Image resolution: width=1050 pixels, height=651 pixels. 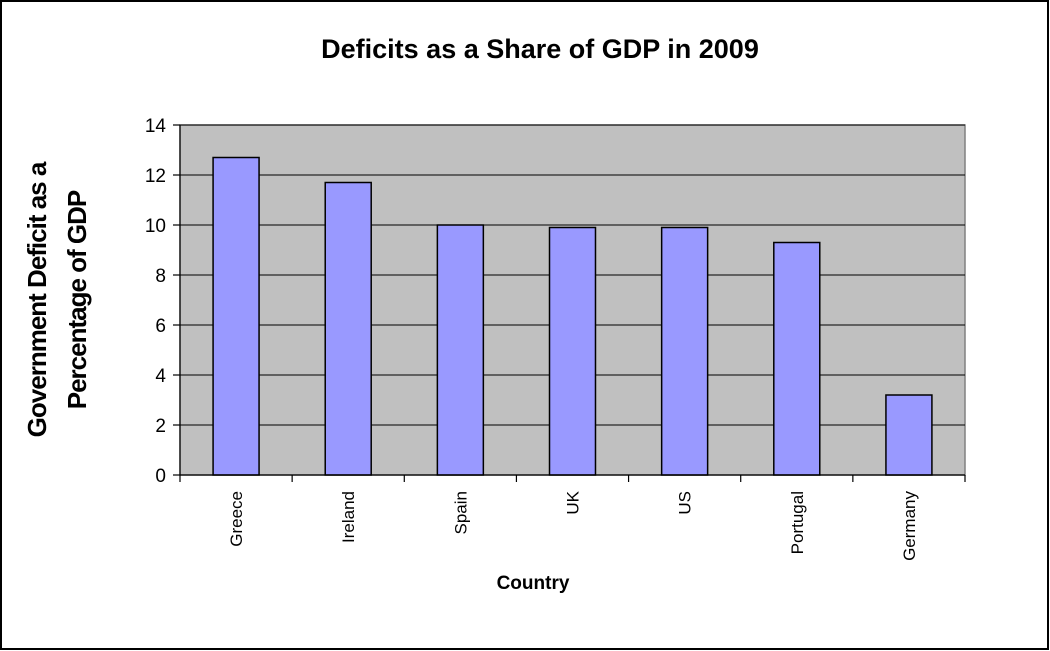 What do you see at coordinates (797, 522) in the screenshot?
I see `x-tick-label-portugal: Portugal` at bounding box center [797, 522].